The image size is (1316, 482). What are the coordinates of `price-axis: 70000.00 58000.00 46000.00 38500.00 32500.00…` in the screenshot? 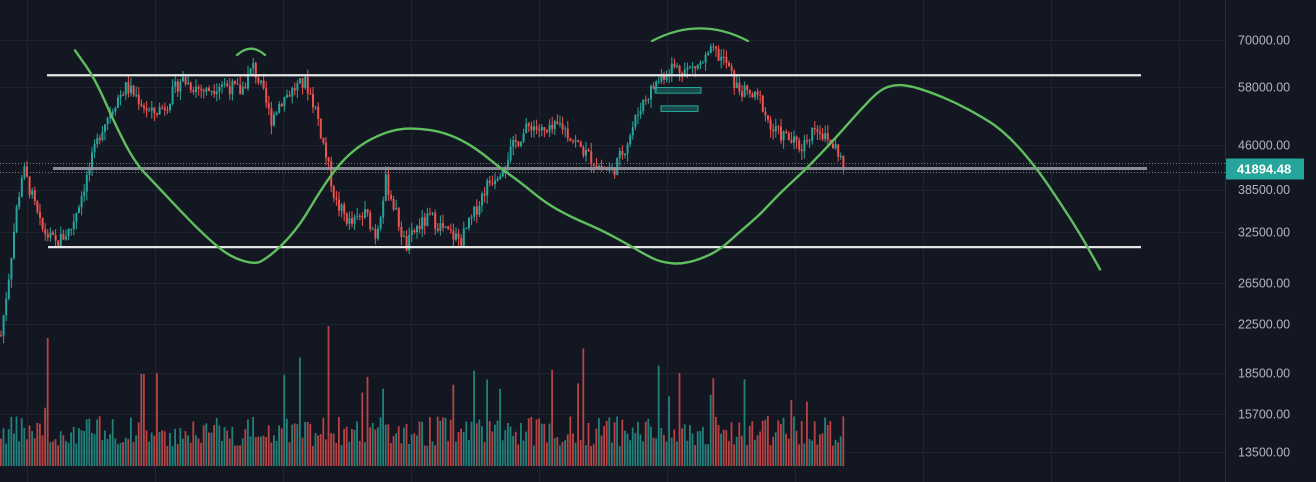 It's located at (1265, 241).